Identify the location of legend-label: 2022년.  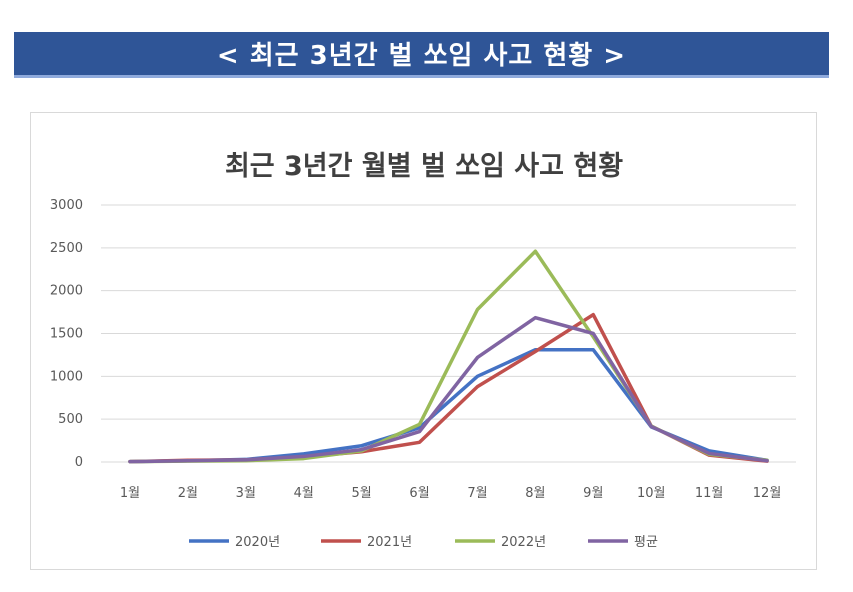
(523, 542).